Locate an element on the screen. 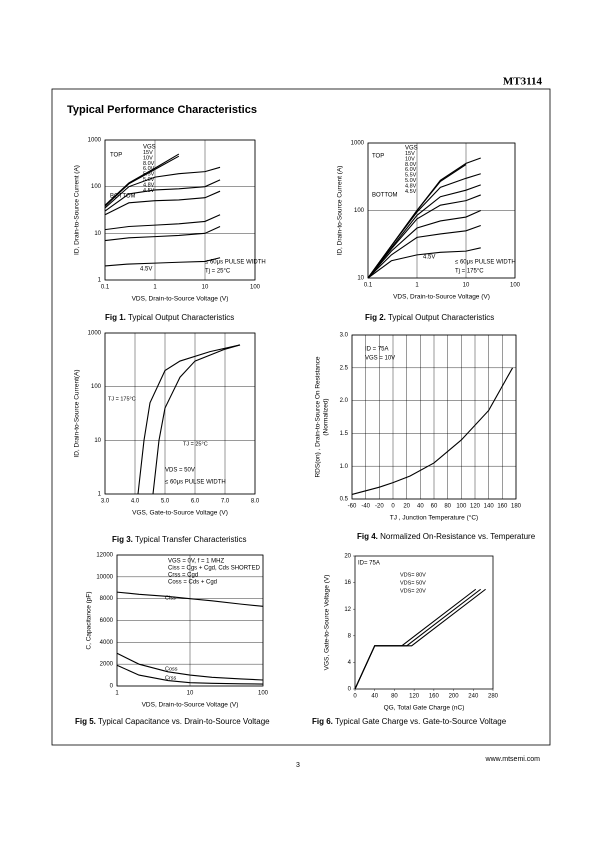 This screenshot has height=842, width=595. annotation: VGS is located at coordinates (411, 149).